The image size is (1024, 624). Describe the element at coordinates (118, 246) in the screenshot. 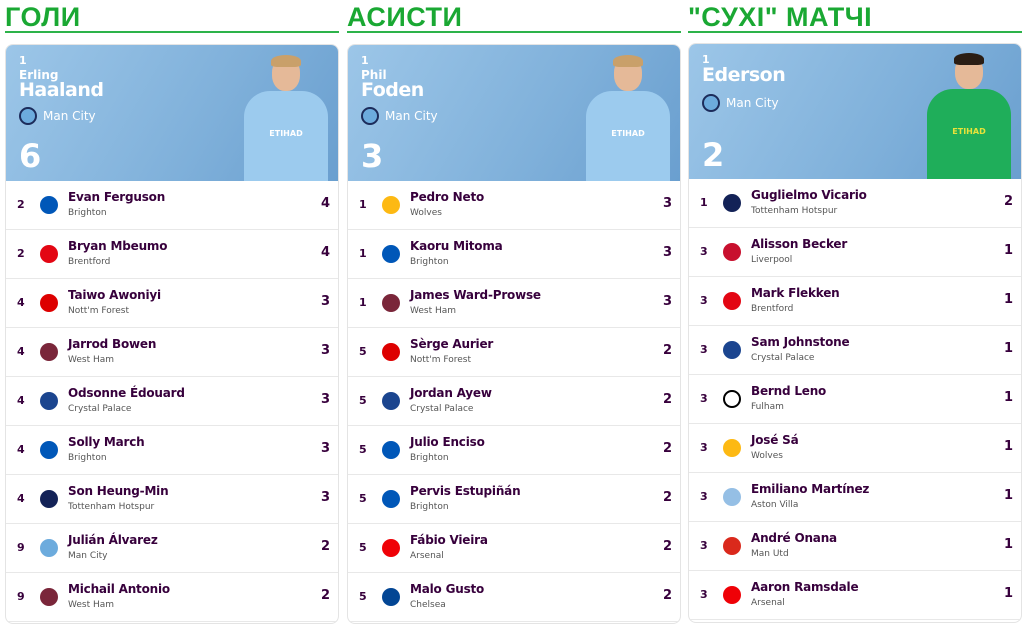

I see `player-name: Bryan Mbeumo` at that location.